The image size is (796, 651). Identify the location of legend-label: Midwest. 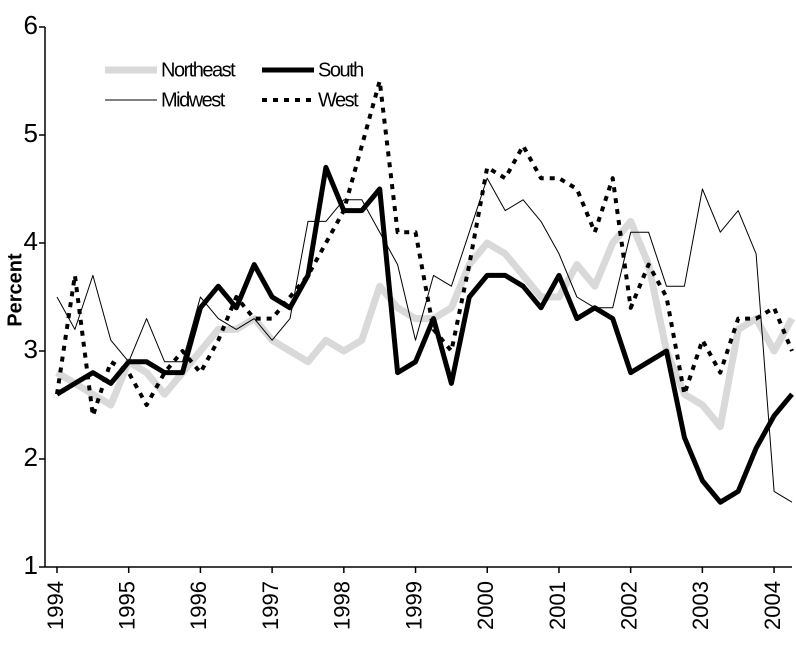
(193, 100).